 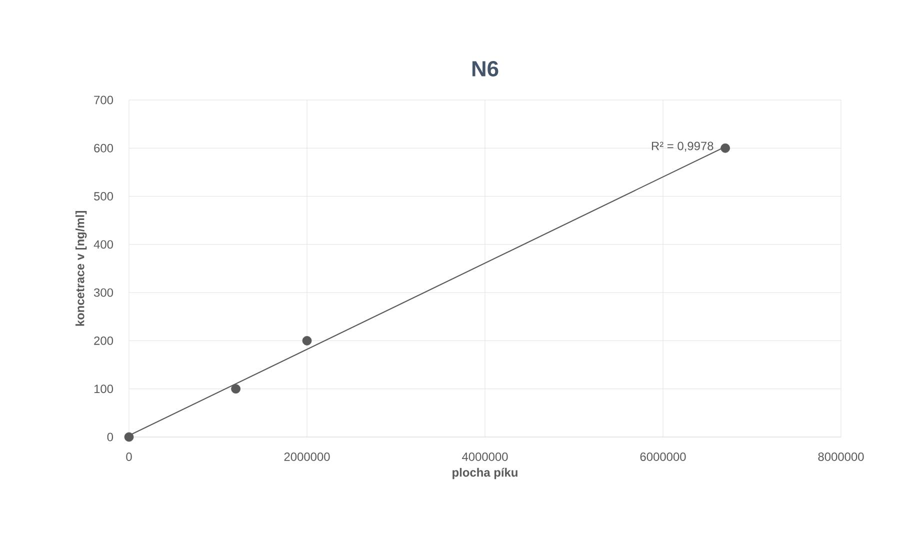 I want to click on y-tick-label: 600, so click(x=104, y=148).